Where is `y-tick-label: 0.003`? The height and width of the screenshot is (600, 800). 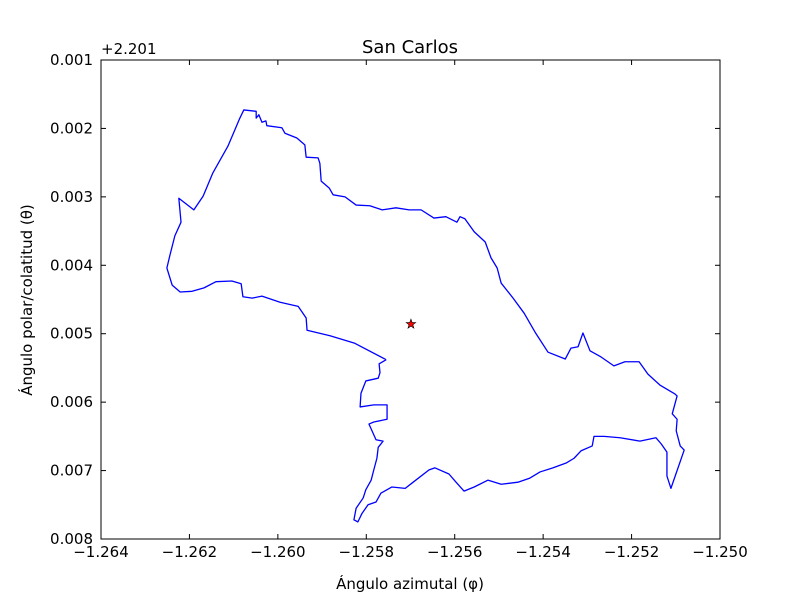 y-tick-label: 0.003 is located at coordinates (71, 197).